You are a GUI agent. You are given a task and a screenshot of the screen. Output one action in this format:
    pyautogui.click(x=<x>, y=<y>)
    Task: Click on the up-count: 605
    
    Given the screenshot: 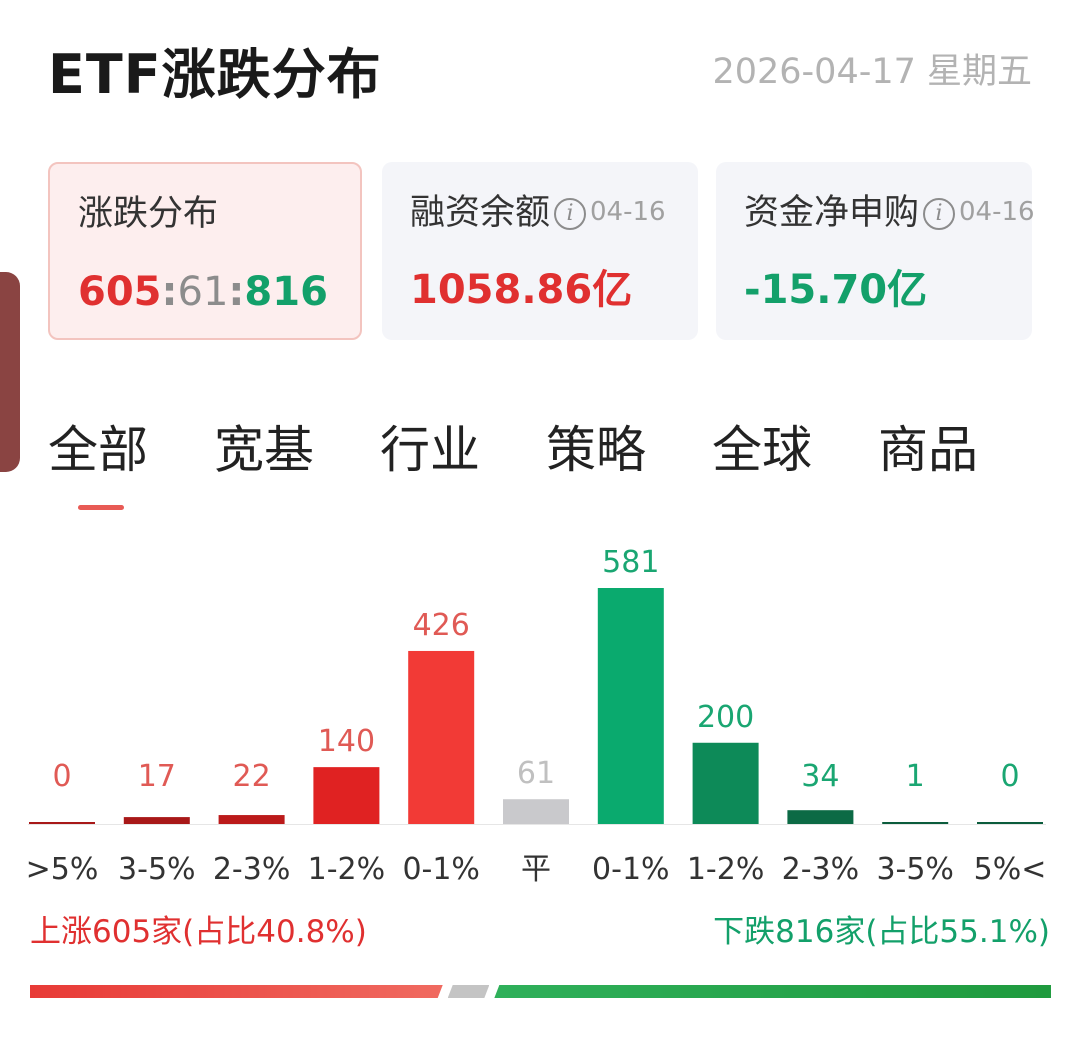 What is the action you would take?
    pyautogui.click(x=120, y=292)
    